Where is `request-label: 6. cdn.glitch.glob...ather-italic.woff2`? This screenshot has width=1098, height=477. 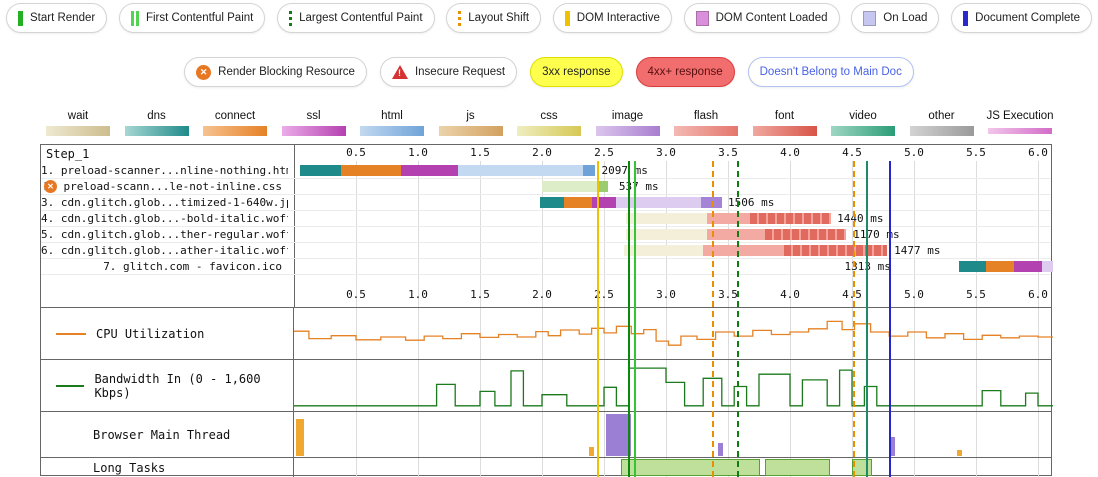 request-label: 6. cdn.glitch.glob...ather-italic.woff2 is located at coordinates (164, 250).